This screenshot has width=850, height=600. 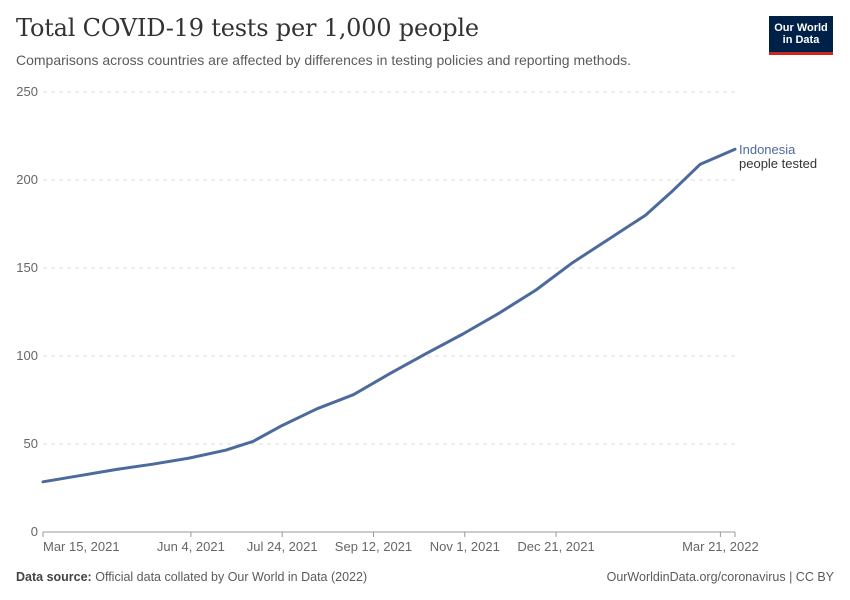 I want to click on x-tick-label: Jul 24, 2021, so click(x=282, y=546).